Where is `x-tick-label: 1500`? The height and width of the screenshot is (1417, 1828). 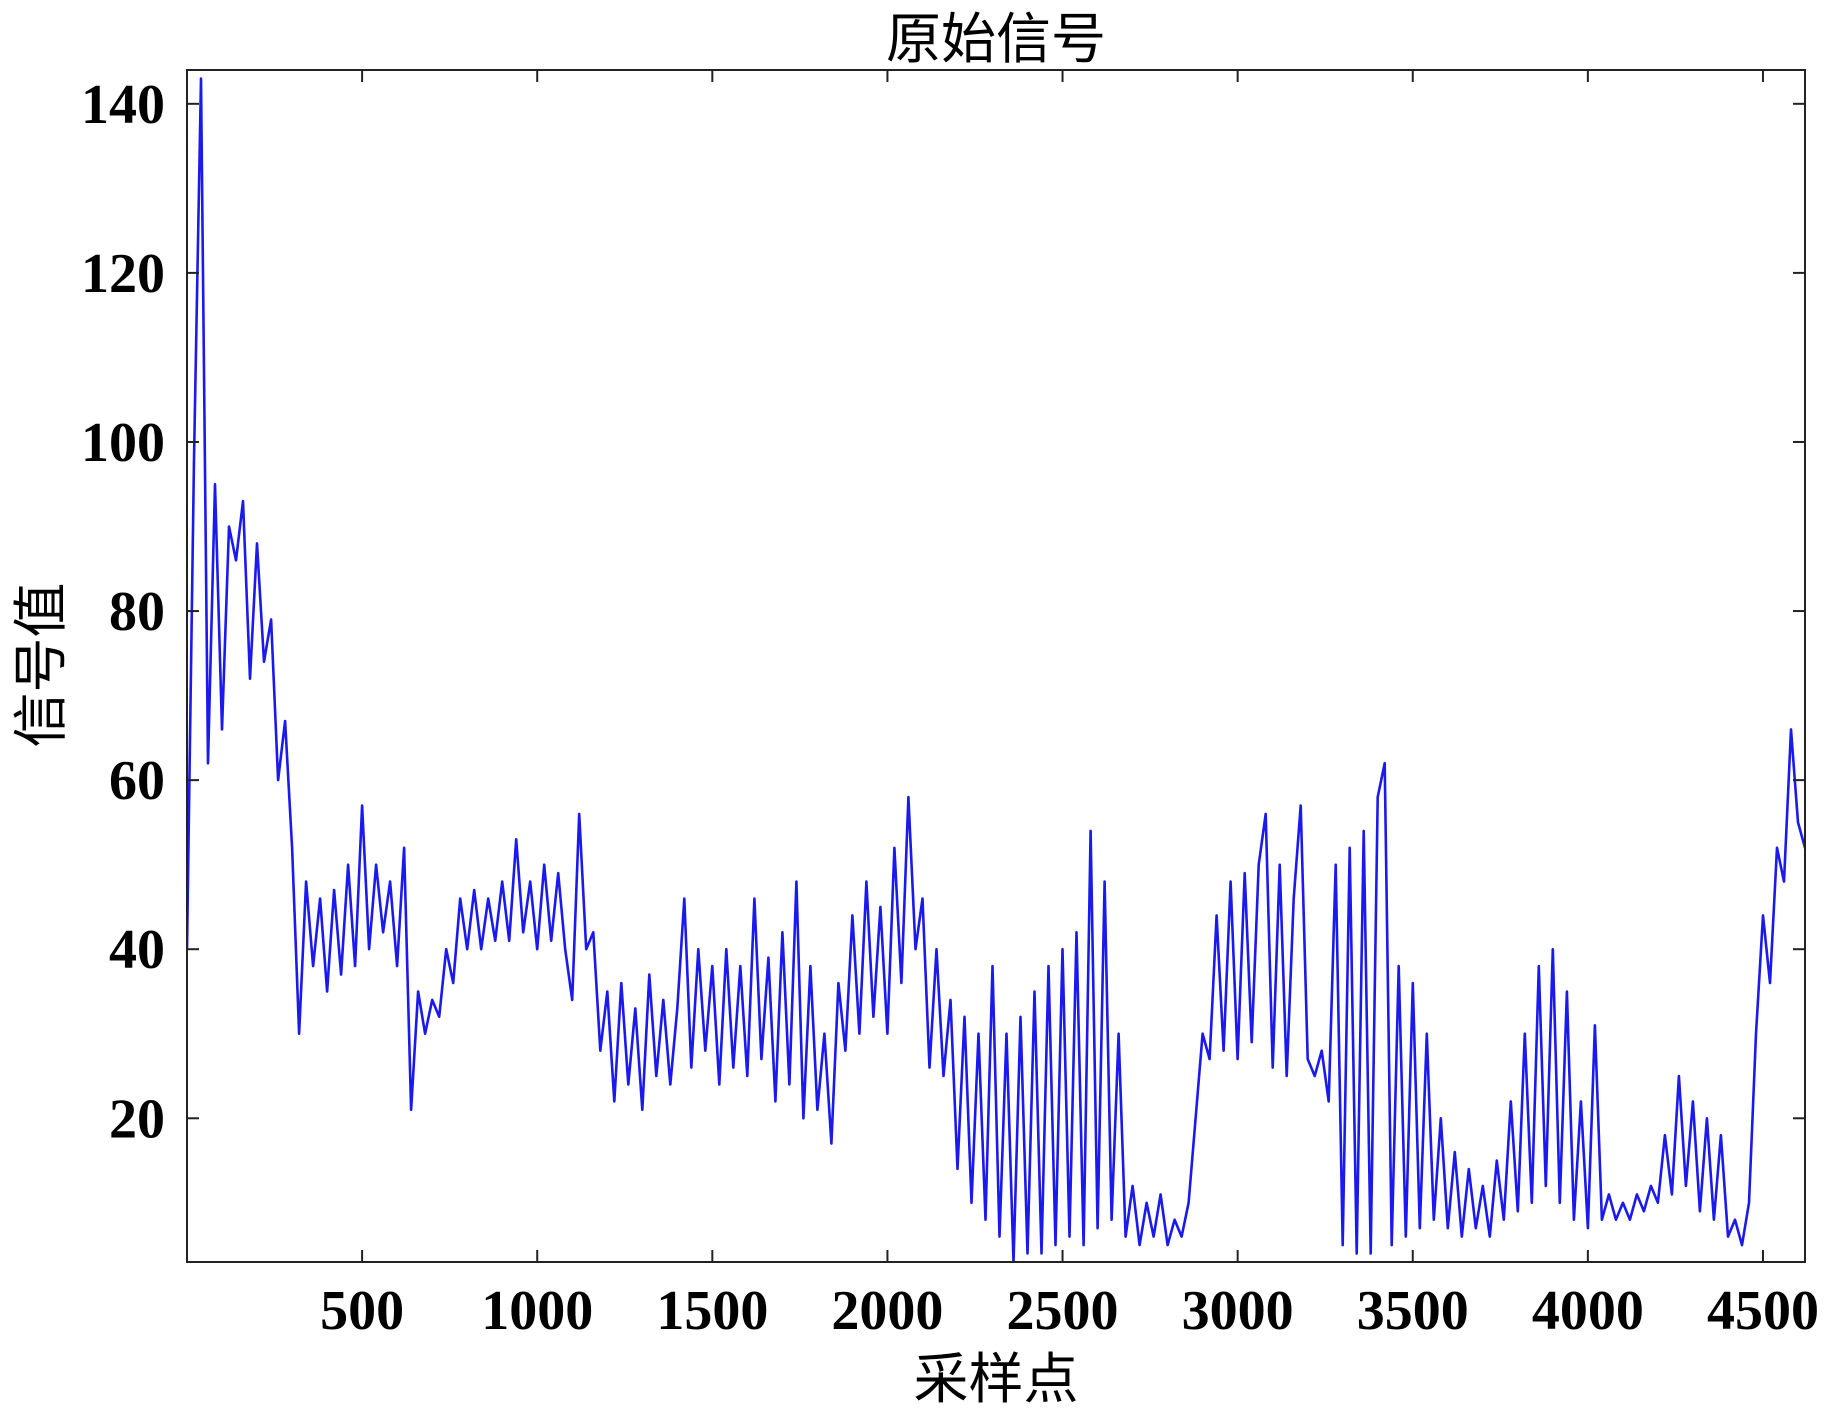
x-tick-label: 1500 is located at coordinates (712, 1311).